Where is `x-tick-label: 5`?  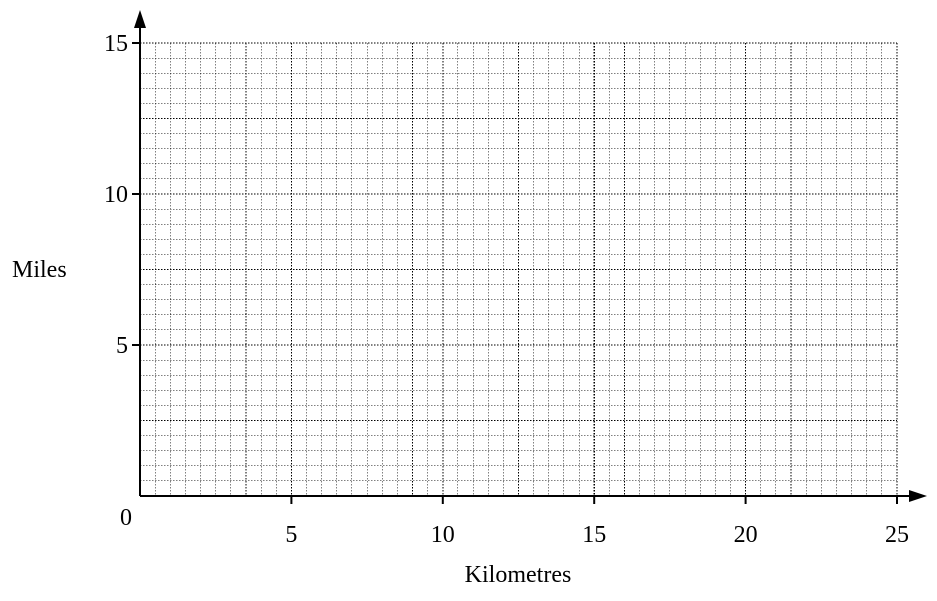 x-tick-label: 5 is located at coordinates (291, 535).